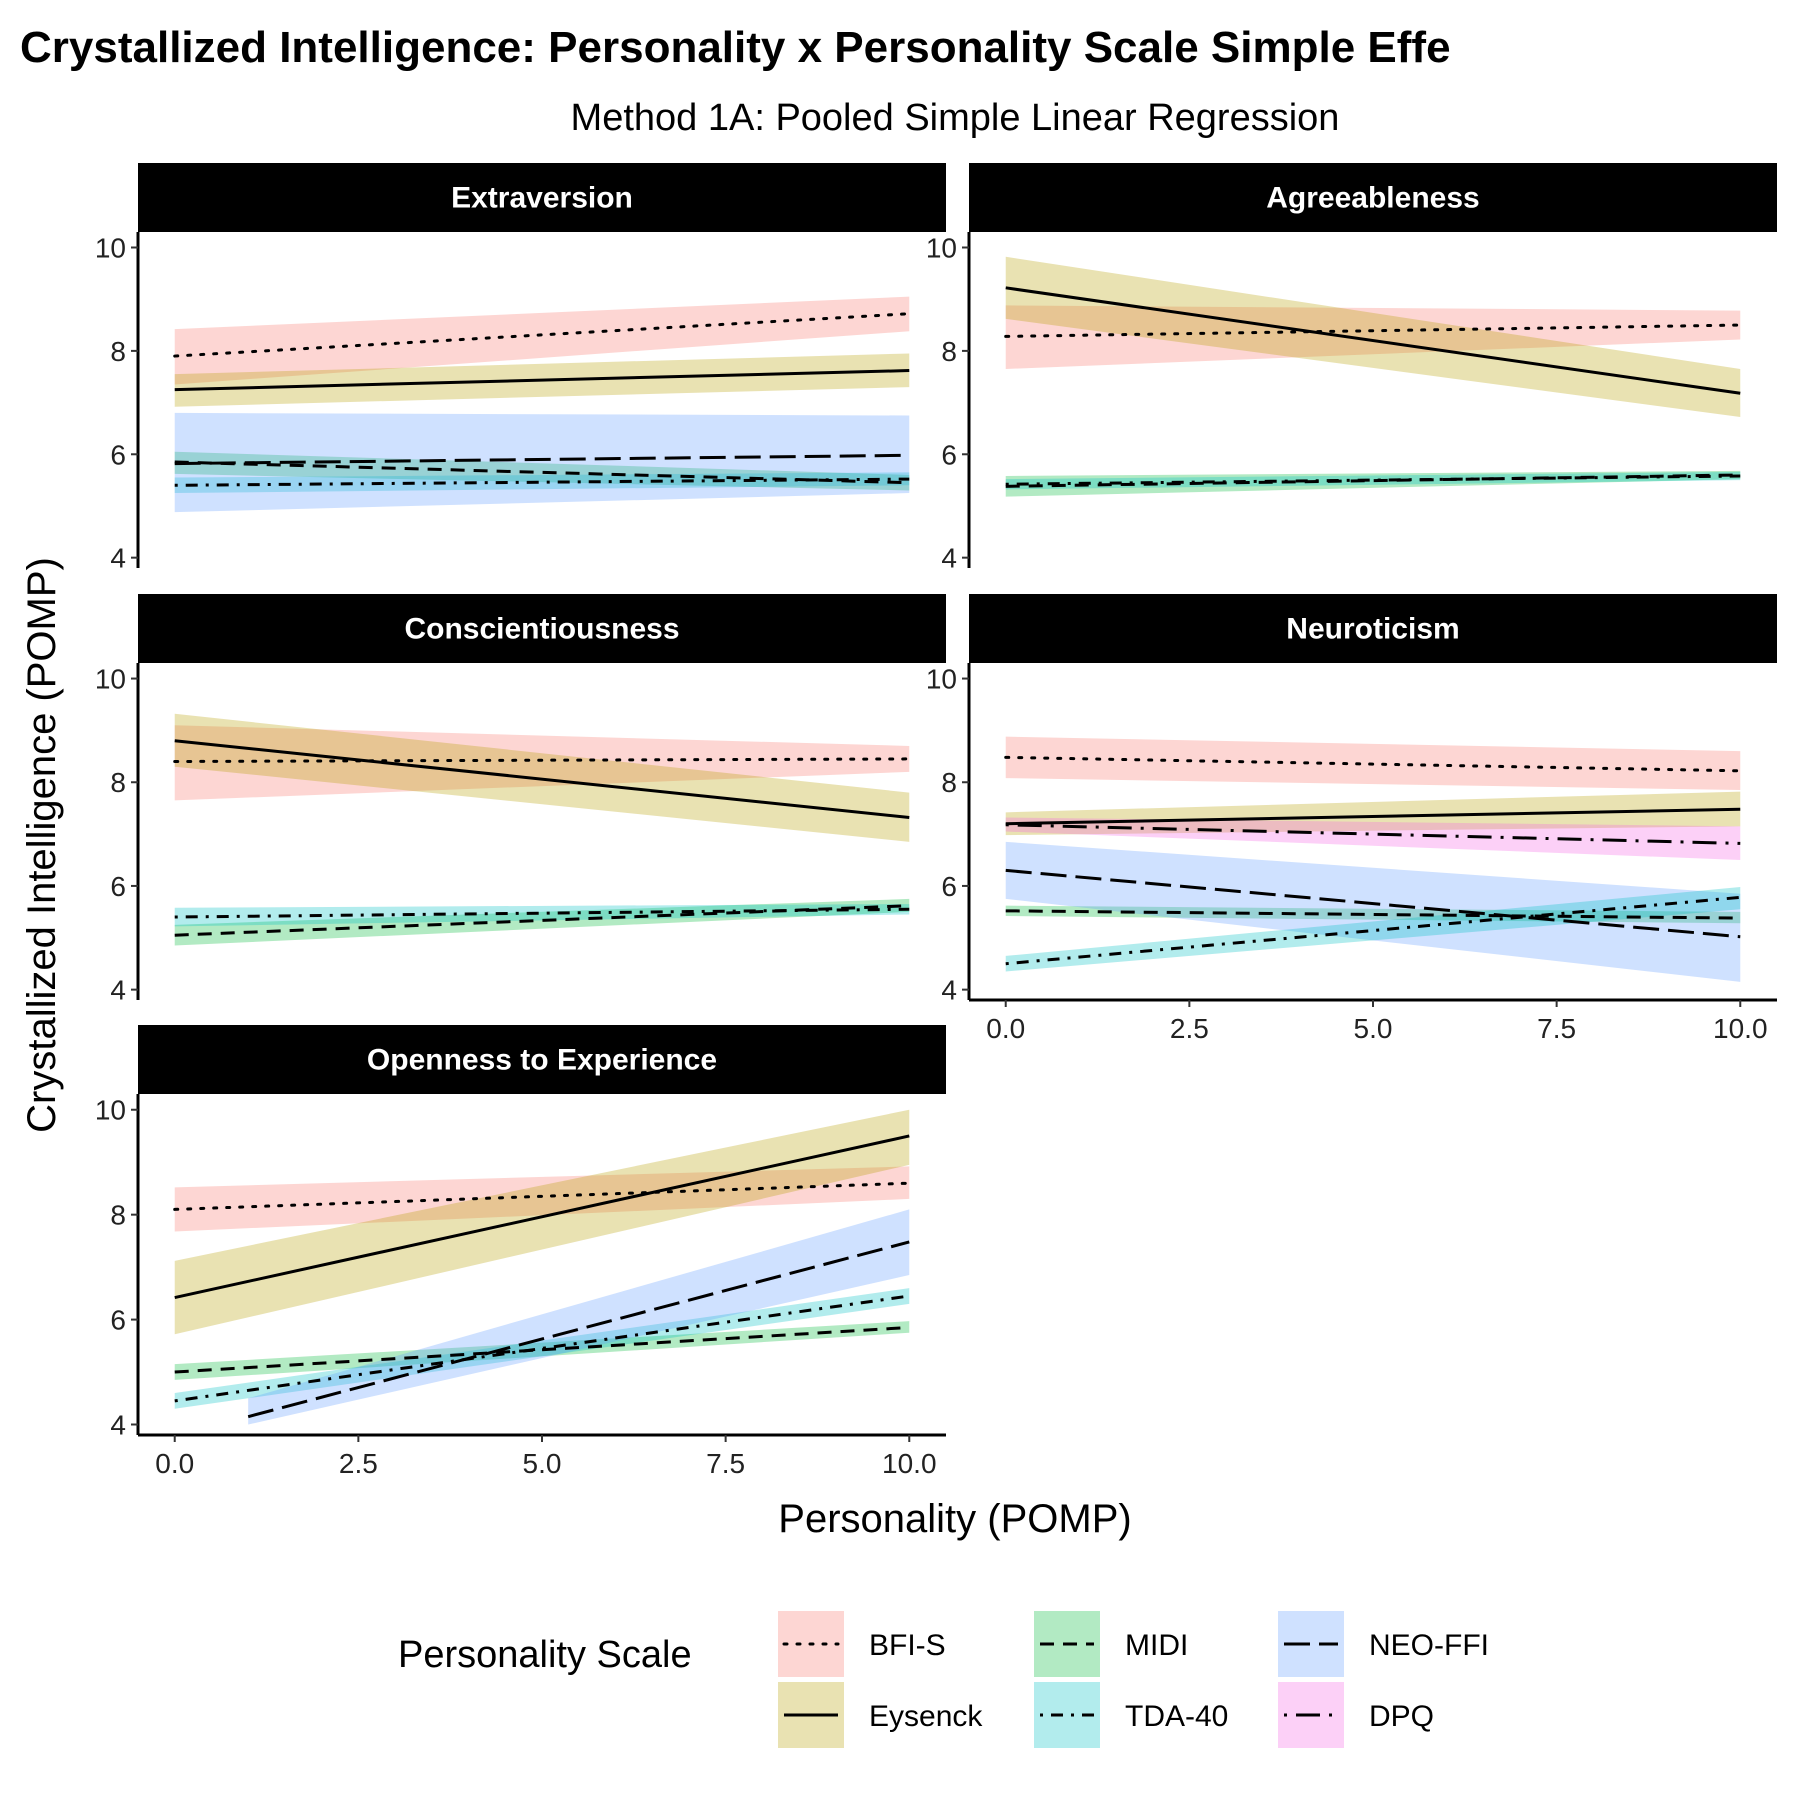  I want to click on strip-label: Neuroticism, so click(1372, 629).